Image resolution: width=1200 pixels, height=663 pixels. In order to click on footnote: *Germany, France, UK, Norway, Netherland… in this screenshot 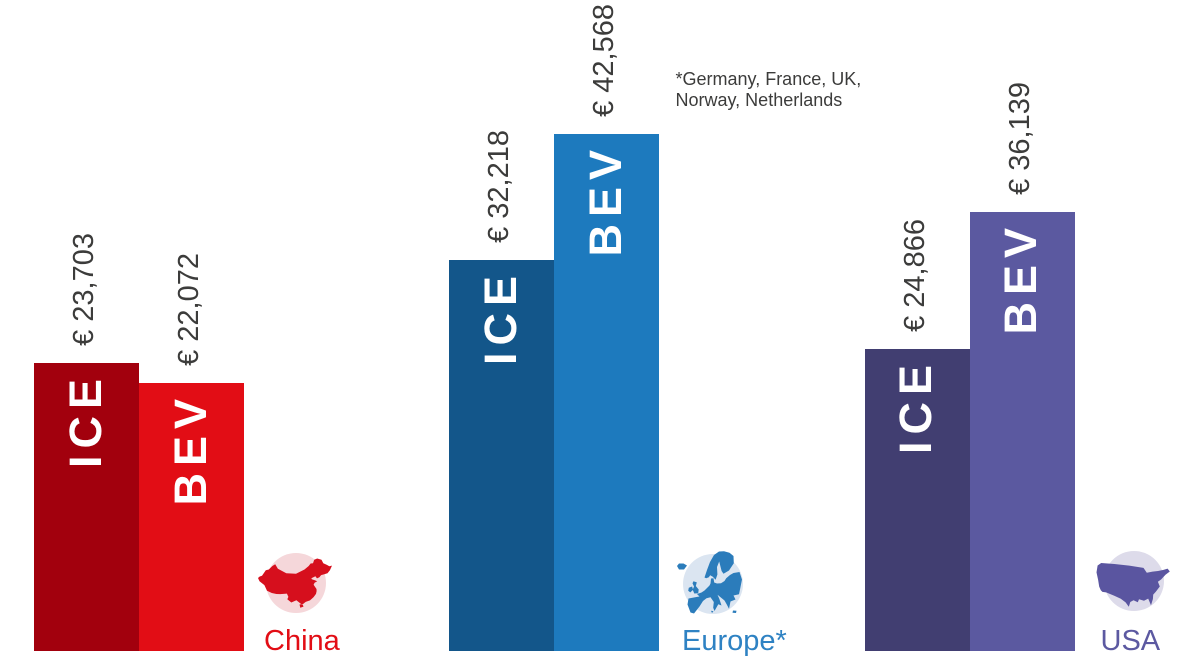, I will do `click(768, 89)`.